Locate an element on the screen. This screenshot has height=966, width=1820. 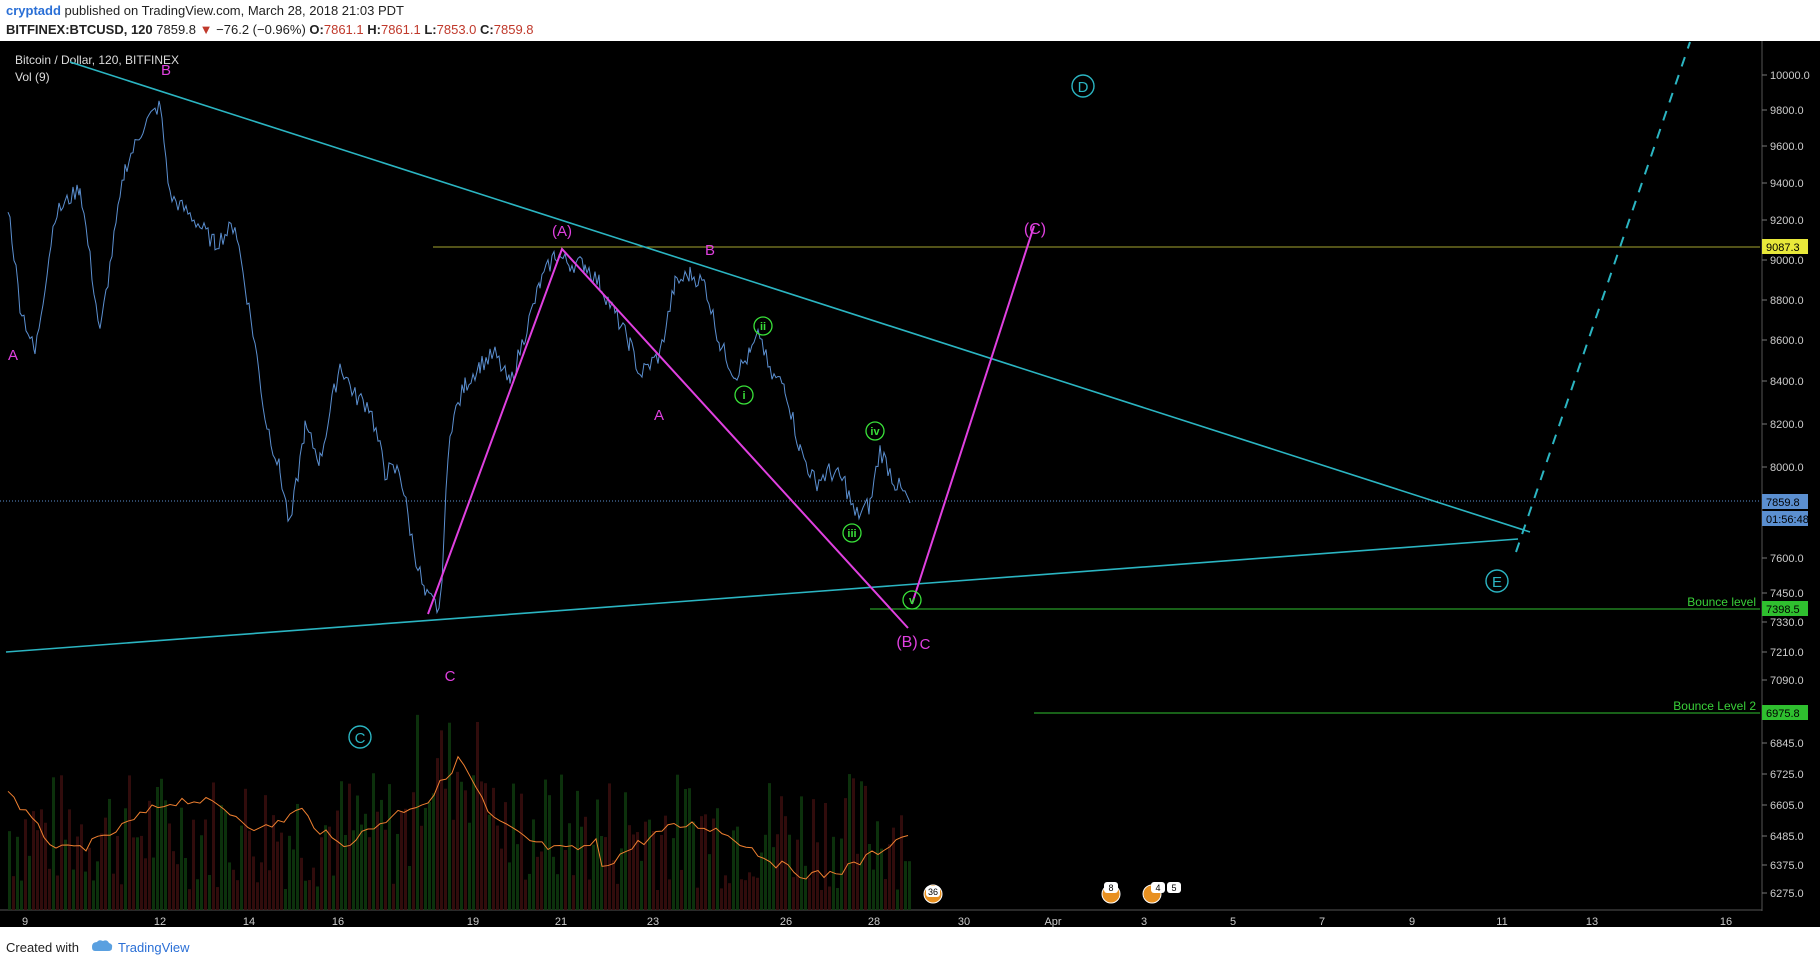
x-tick-label: 9 is located at coordinates (25, 921).